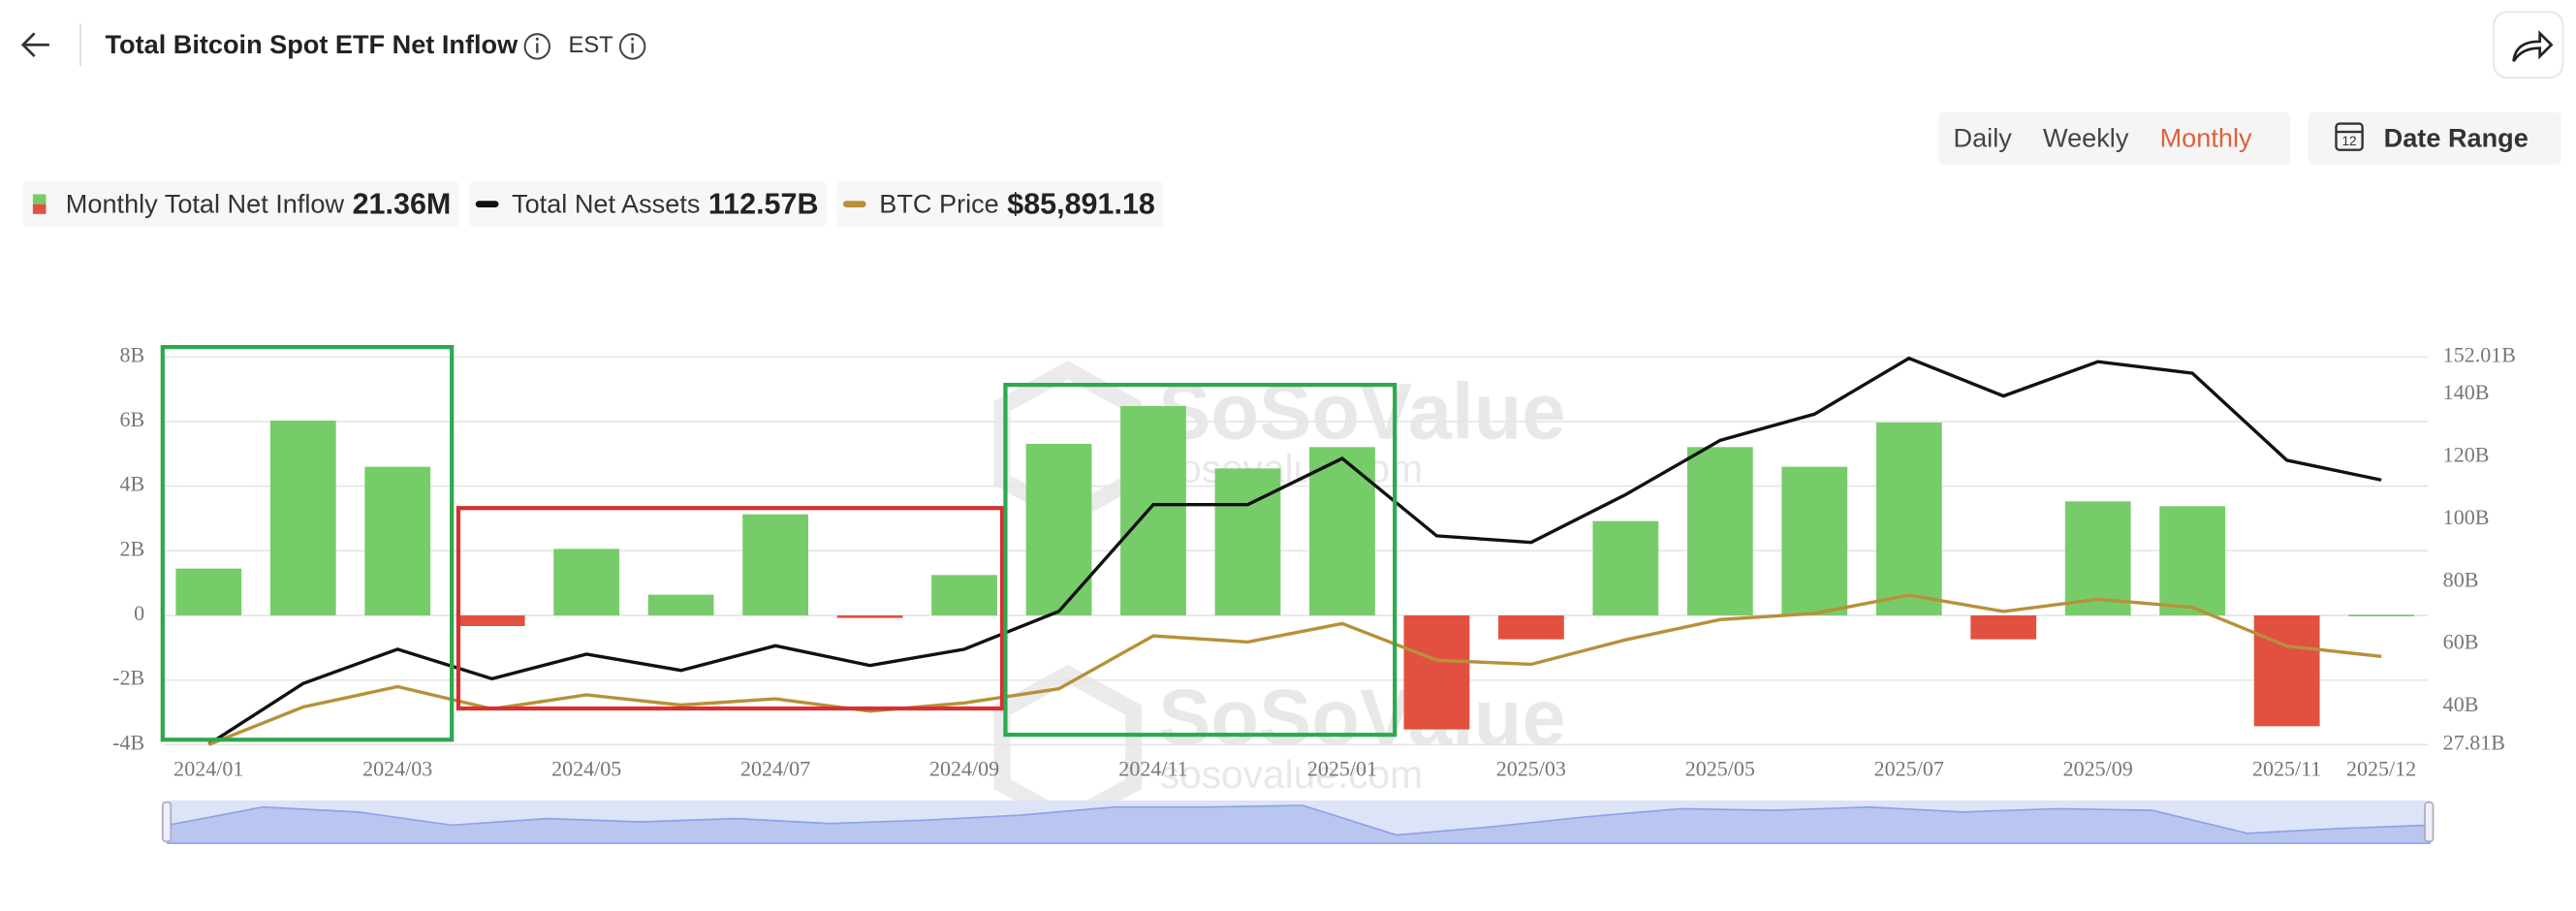  I want to click on watermark-url: sosovalue.com, so click(1291, 774).